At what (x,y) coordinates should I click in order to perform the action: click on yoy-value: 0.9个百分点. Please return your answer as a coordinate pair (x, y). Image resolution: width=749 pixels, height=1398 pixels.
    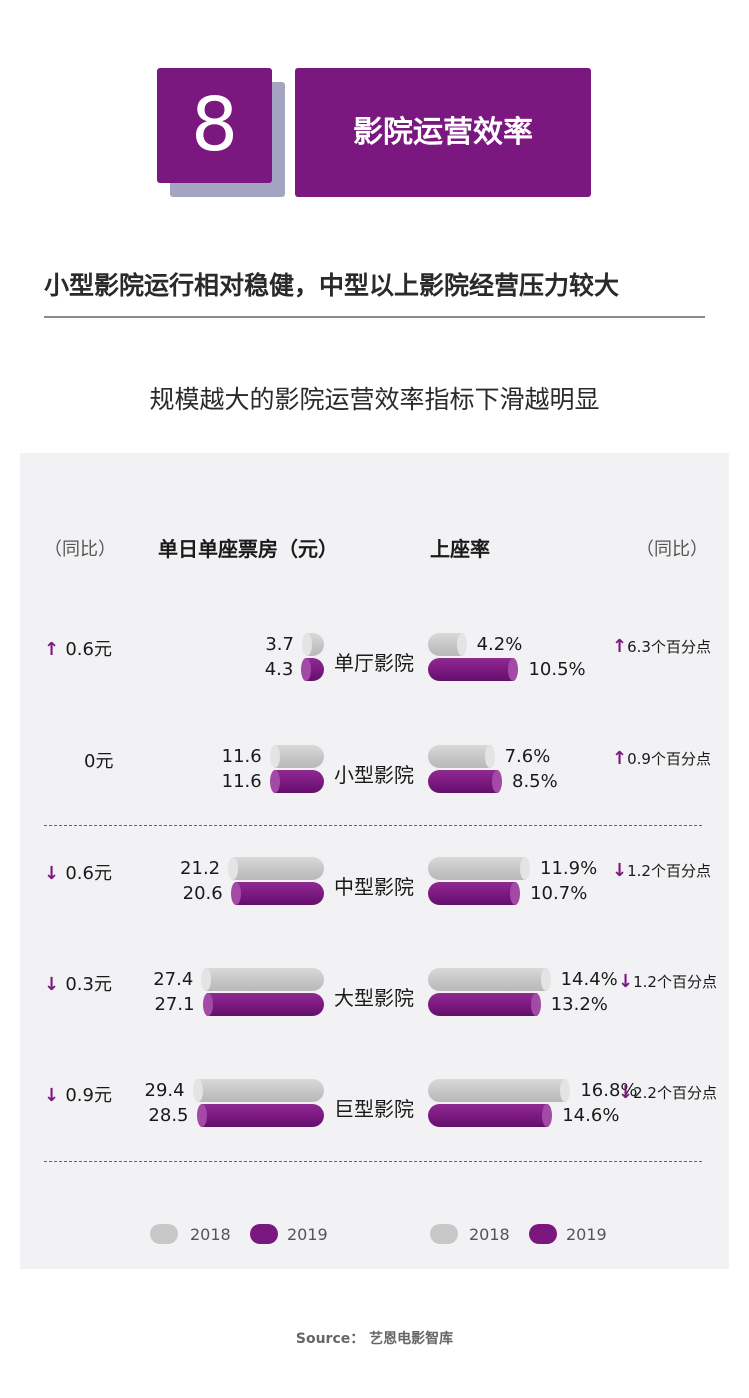
    Looking at the image, I should click on (669, 759).